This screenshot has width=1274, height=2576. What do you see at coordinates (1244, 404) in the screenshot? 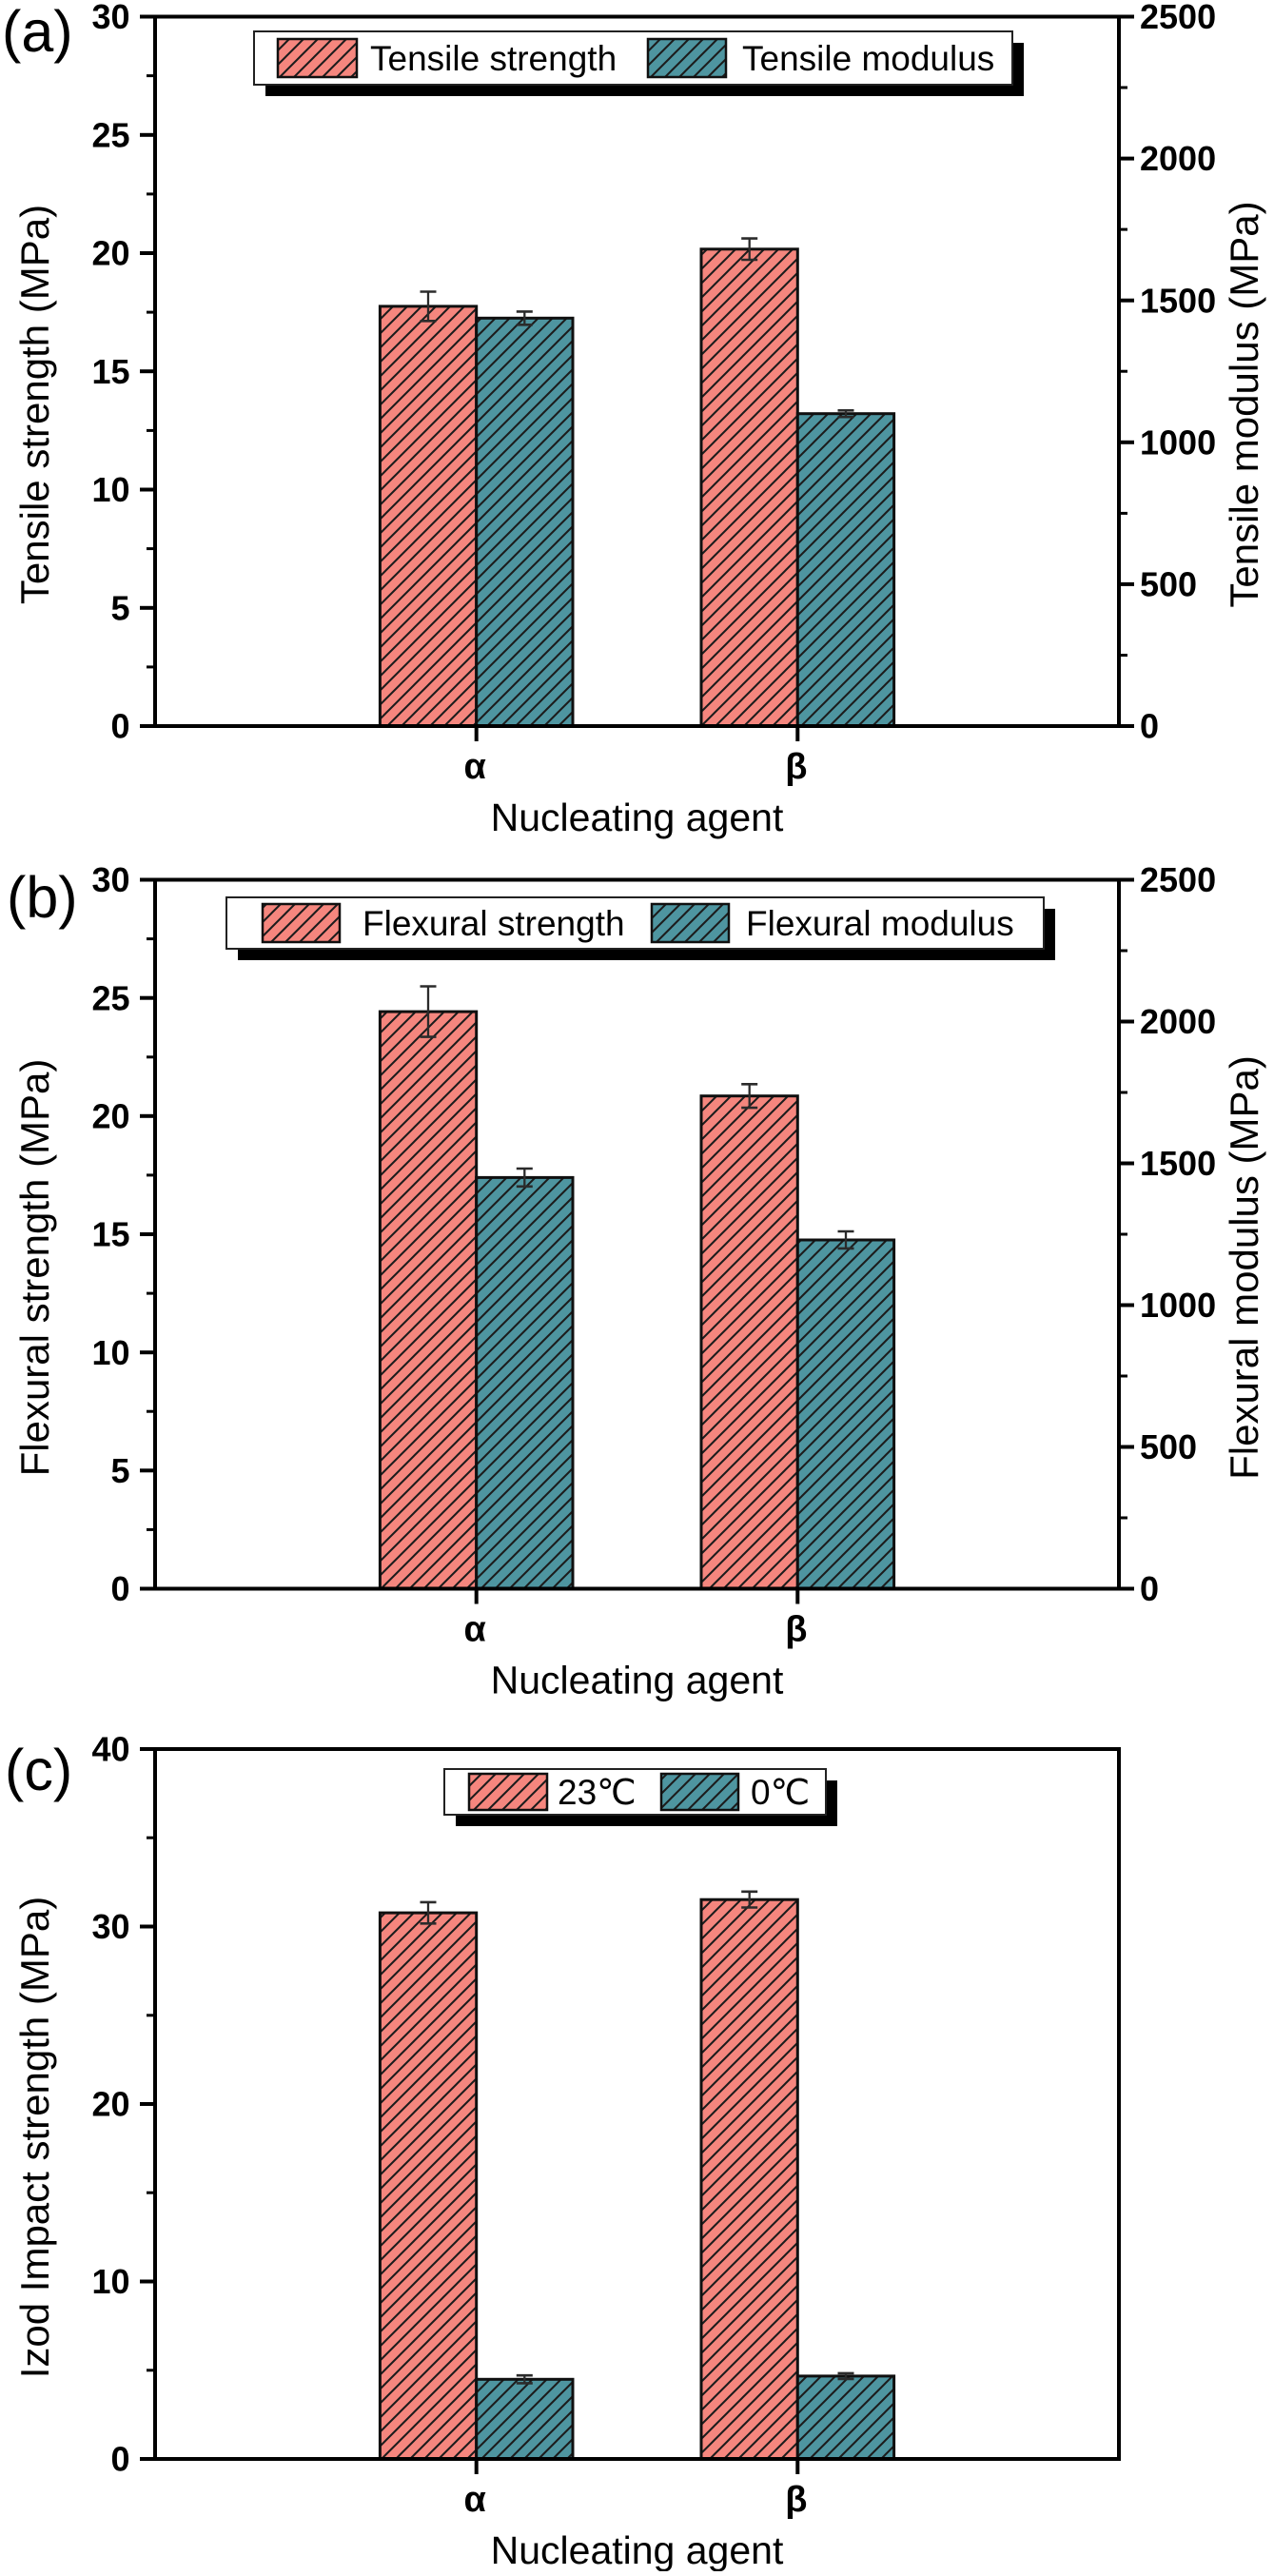
I see `svg-text: Tensile modulus (MPa)` at bounding box center [1244, 404].